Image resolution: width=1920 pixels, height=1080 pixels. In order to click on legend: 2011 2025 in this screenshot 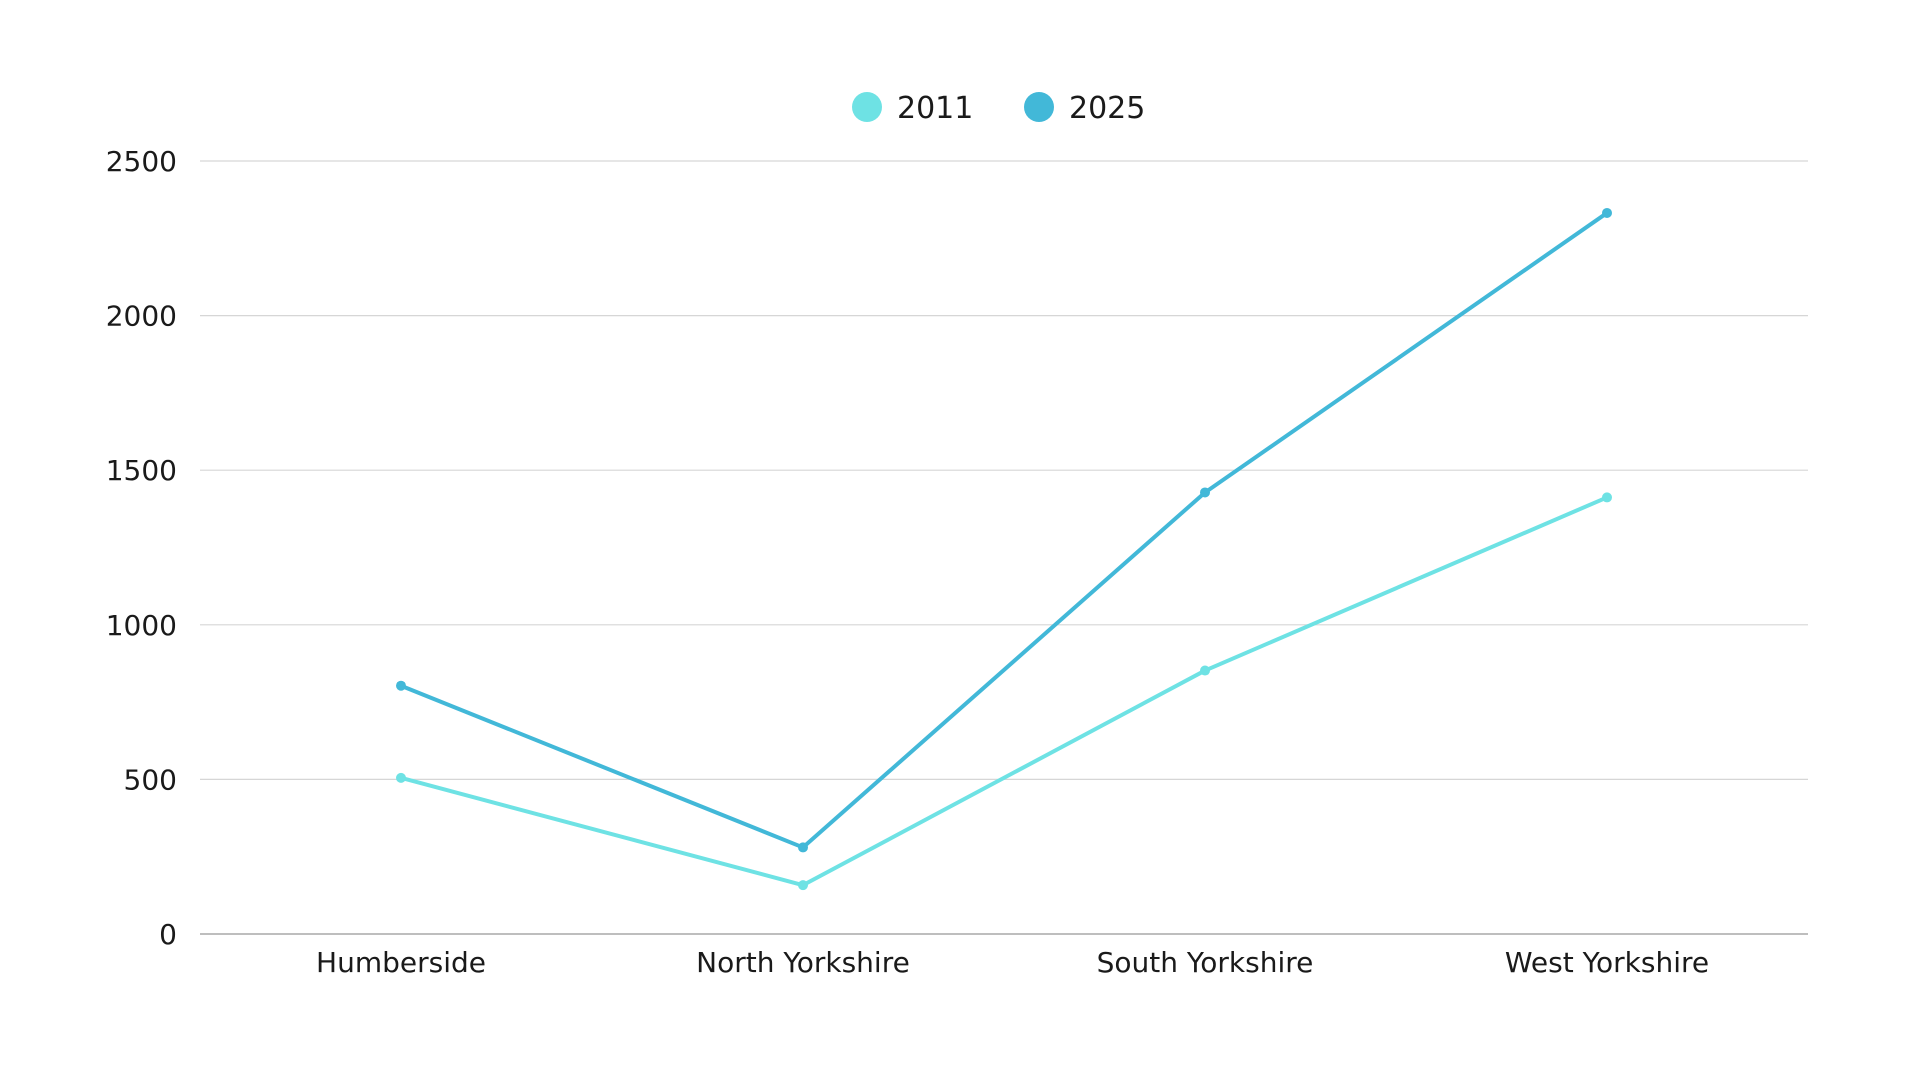, I will do `click(998, 108)`.